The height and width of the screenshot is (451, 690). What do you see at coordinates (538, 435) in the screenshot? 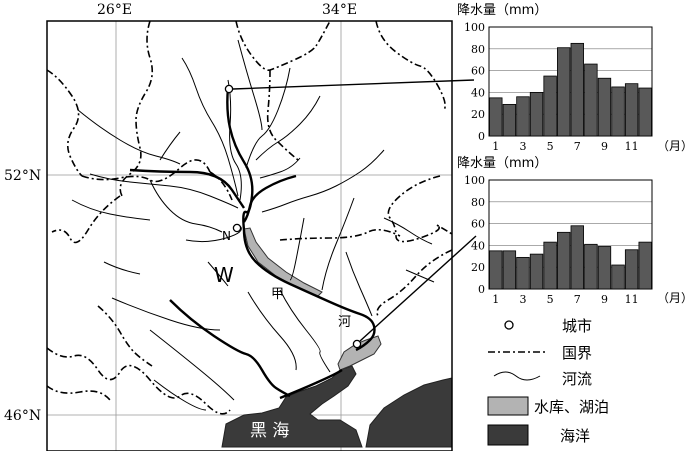
I see `legend-item-ocean: 海洋` at bounding box center [538, 435].